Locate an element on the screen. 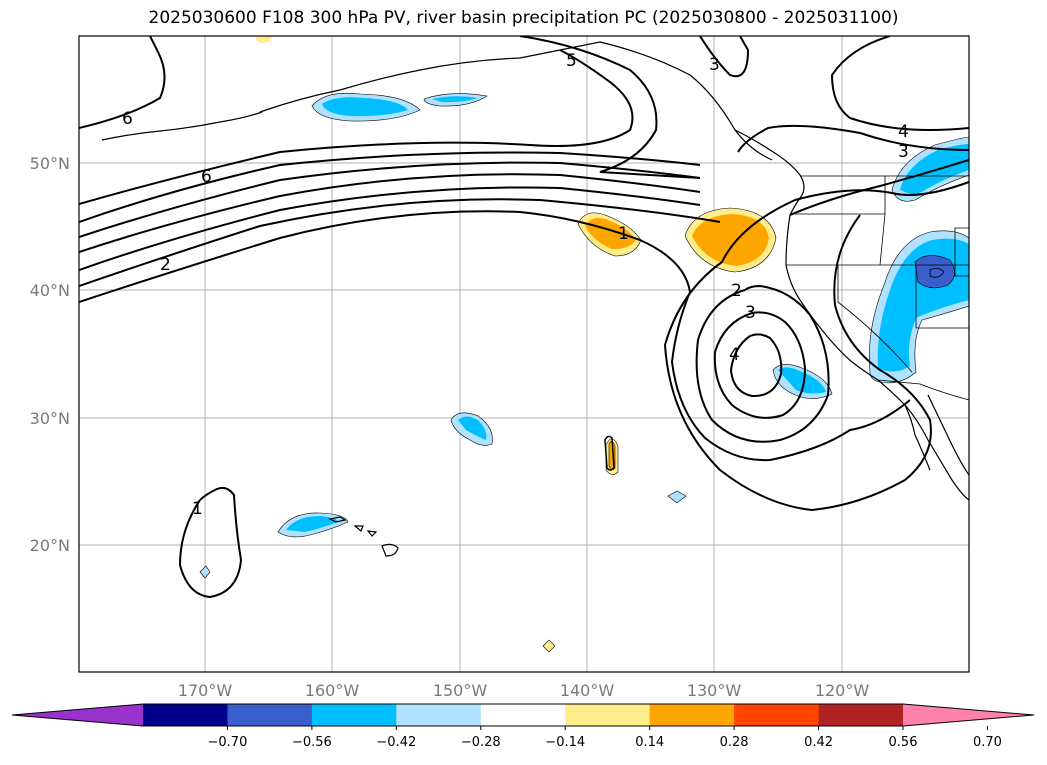 The width and height of the screenshot is (1047, 765). contour-label: 5 is located at coordinates (571, 61).